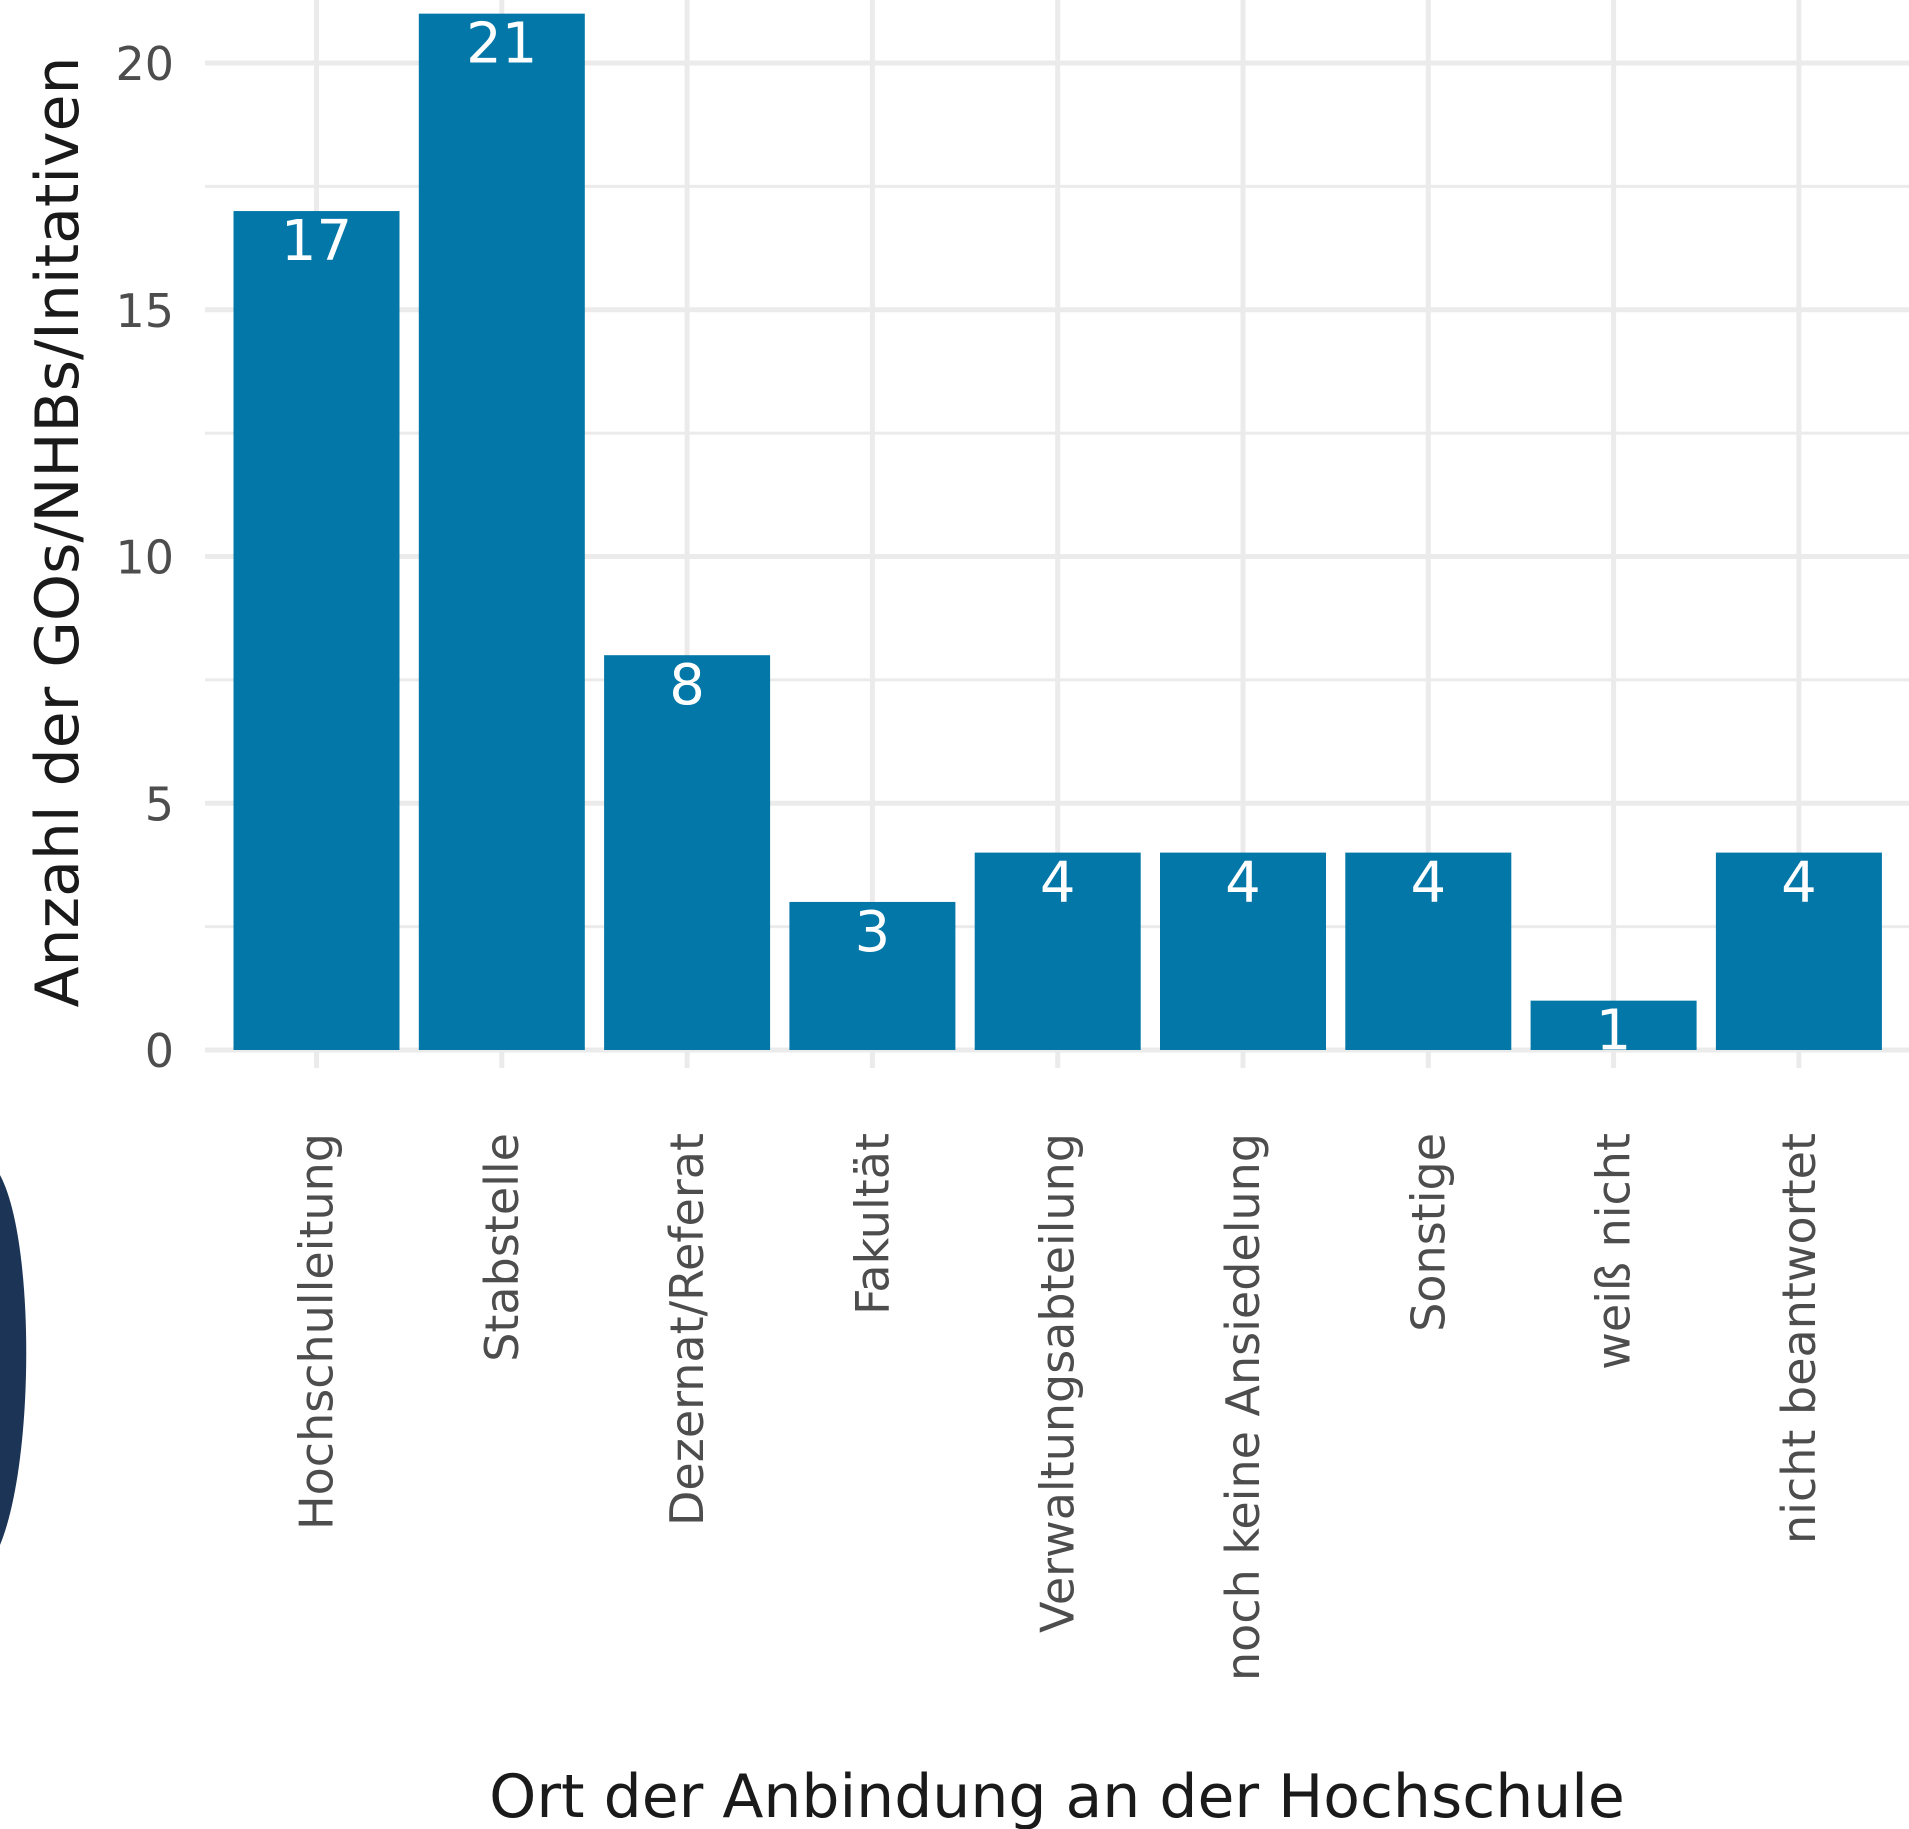  Describe the element at coordinates (1614, 1251) in the screenshot. I see `x-tick-label: weiß nicht` at that location.